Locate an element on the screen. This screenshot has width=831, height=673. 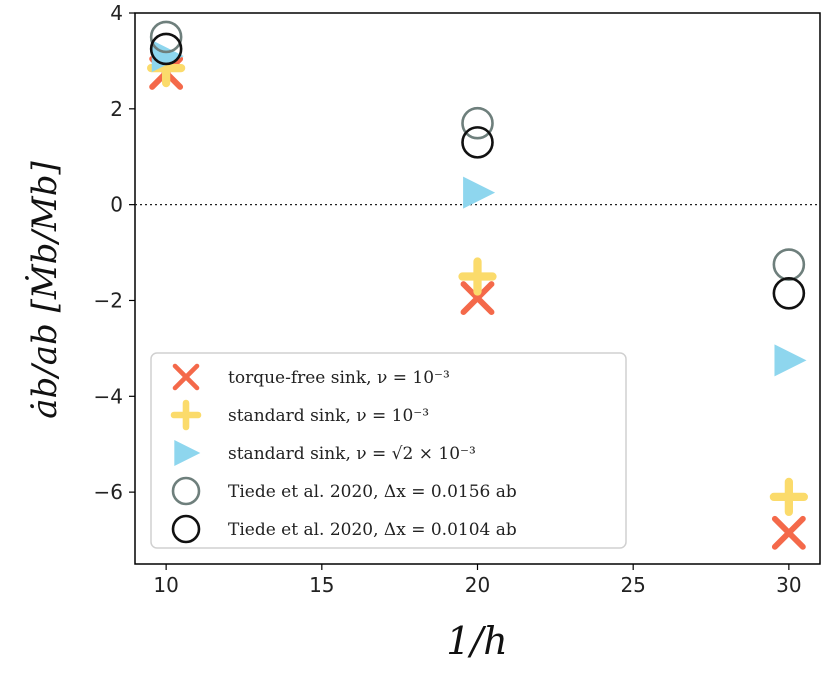
y-axis-label: ȧb/ab [Ṁb/Mb] is located at coordinates (45, 290).